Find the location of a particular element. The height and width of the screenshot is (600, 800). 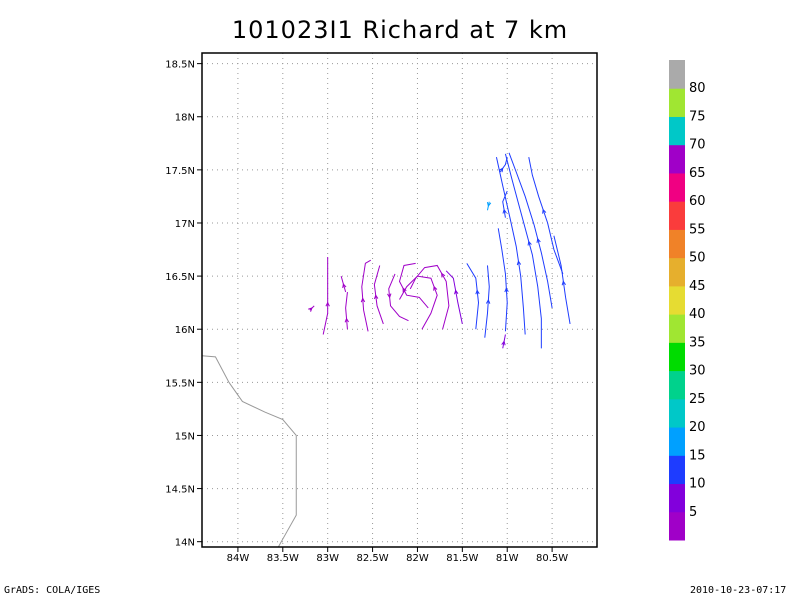

x-tick-label: 82.5W is located at coordinates (372, 558).